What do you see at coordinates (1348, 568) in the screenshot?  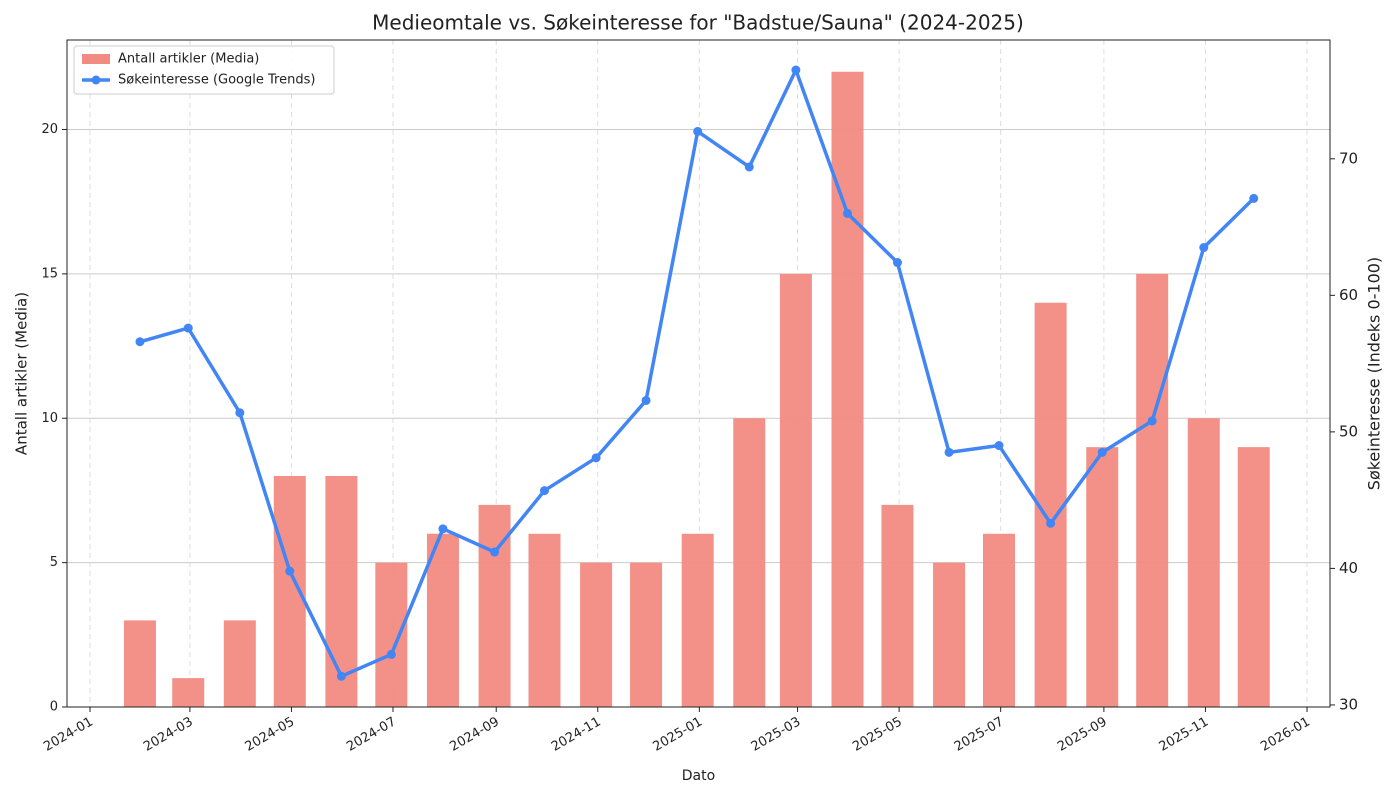 I see `y2-tick-label: 40` at bounding box center [1348, 568].